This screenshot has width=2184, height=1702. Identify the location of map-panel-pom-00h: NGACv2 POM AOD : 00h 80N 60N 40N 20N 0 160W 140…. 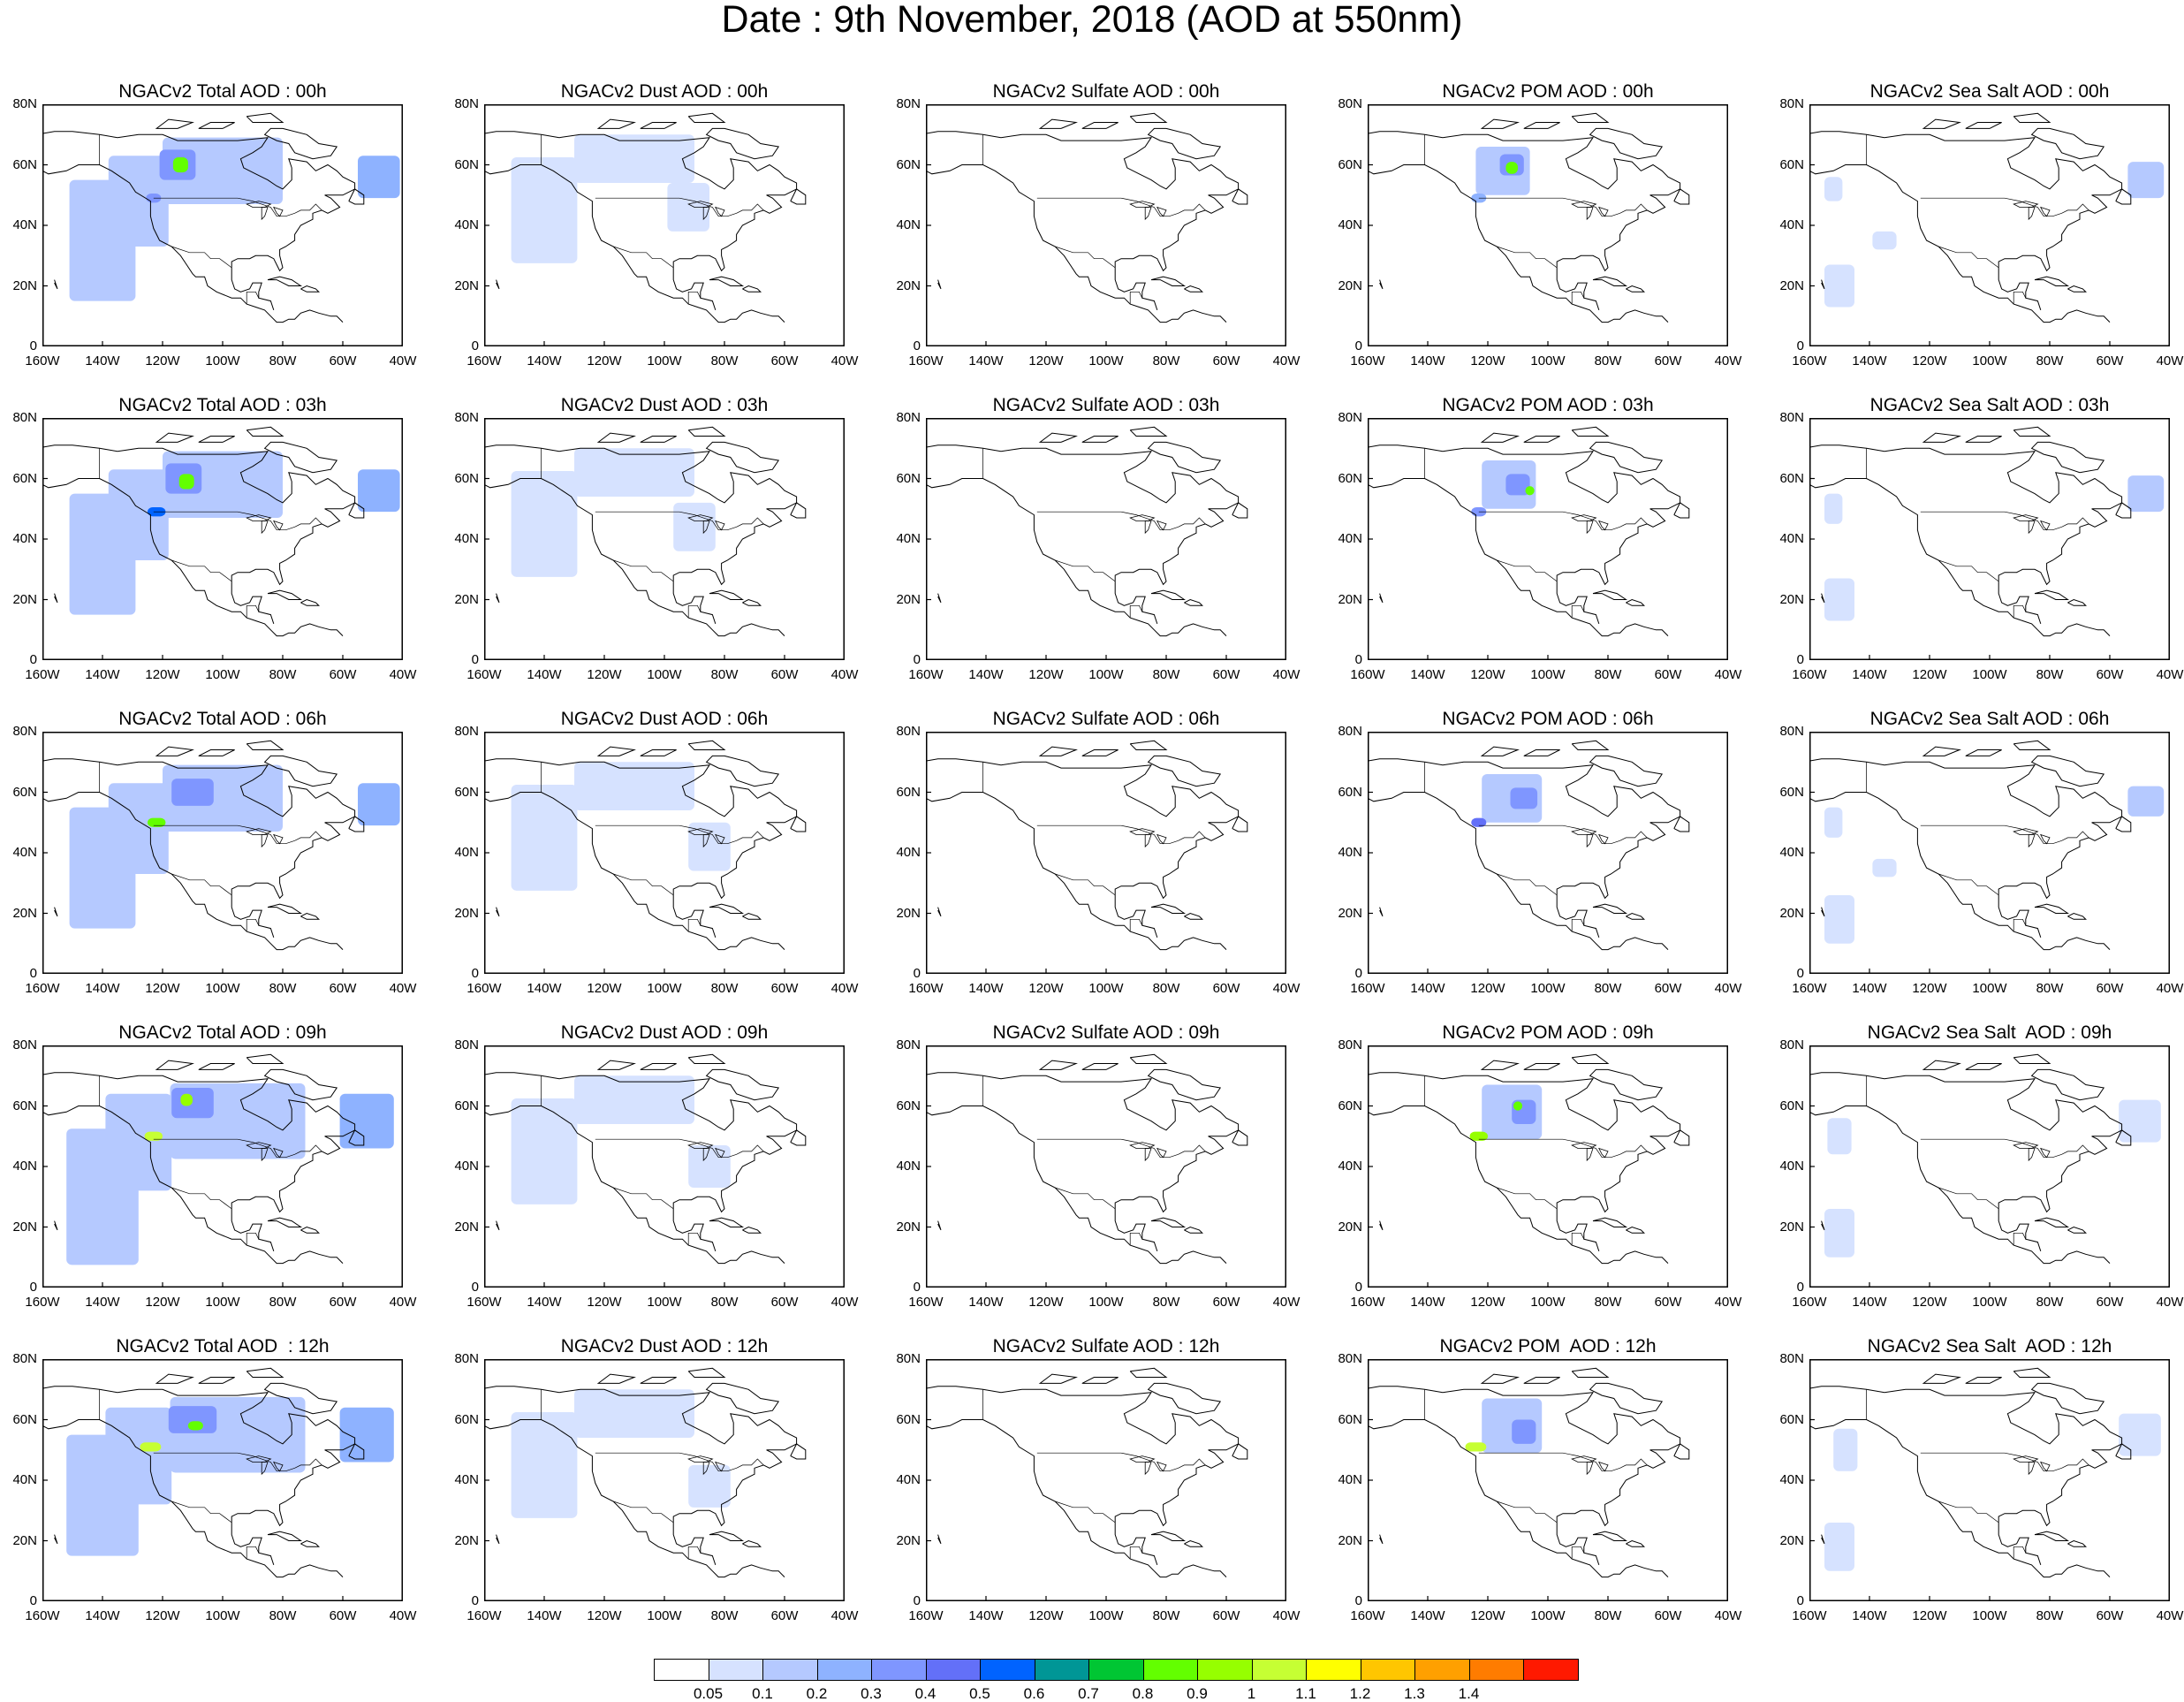
(1540, 227).